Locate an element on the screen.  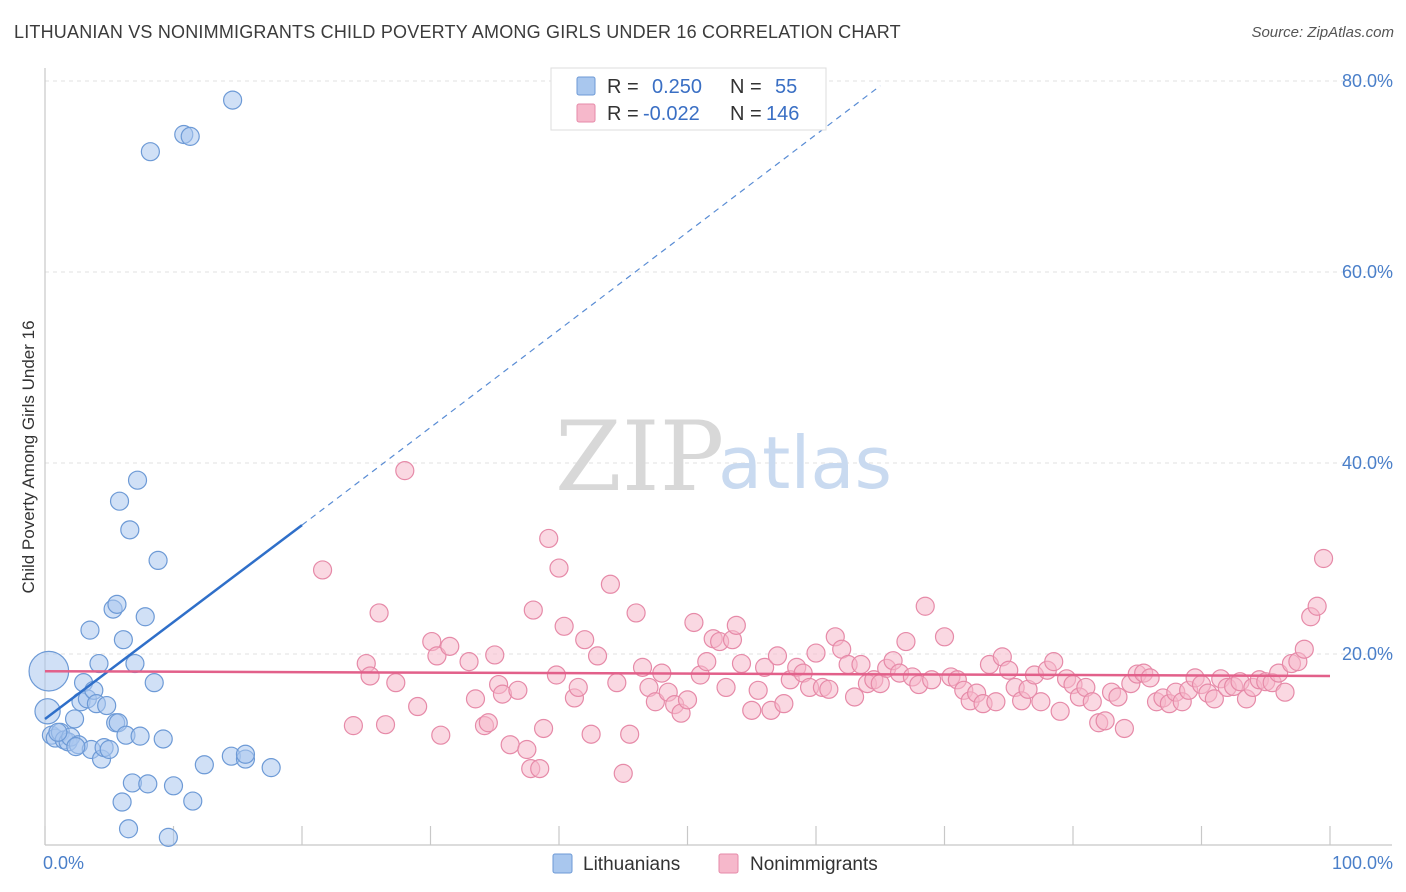
legend-r-value-2: -0.022 is located at coordinates (671, 114).